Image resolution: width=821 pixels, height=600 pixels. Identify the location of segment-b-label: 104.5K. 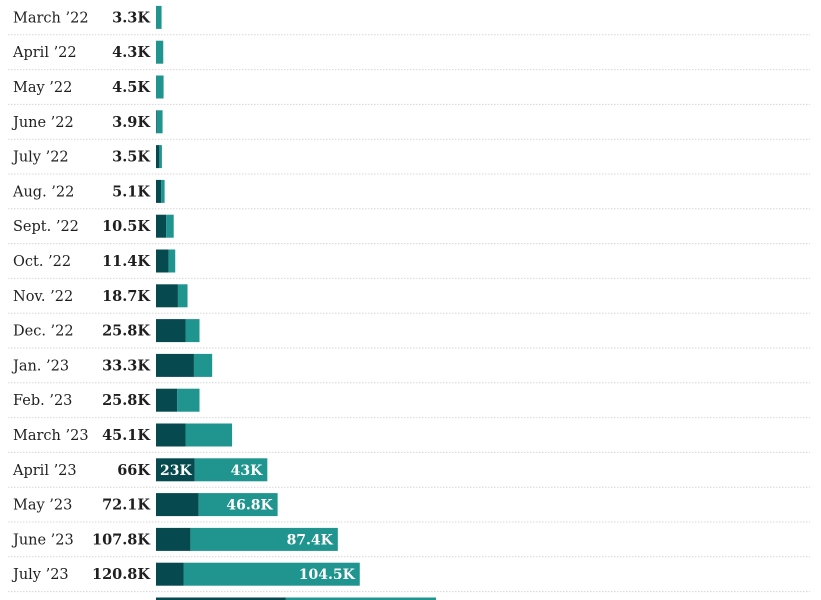
(327, 575).